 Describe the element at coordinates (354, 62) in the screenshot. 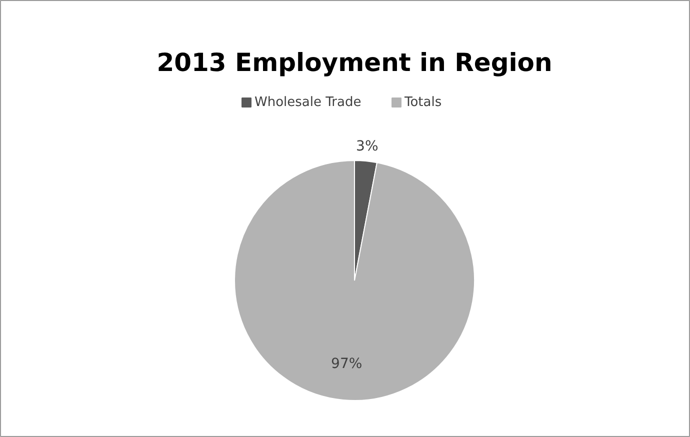

I see `chart-title: 2013 Employment in Region` at that location.